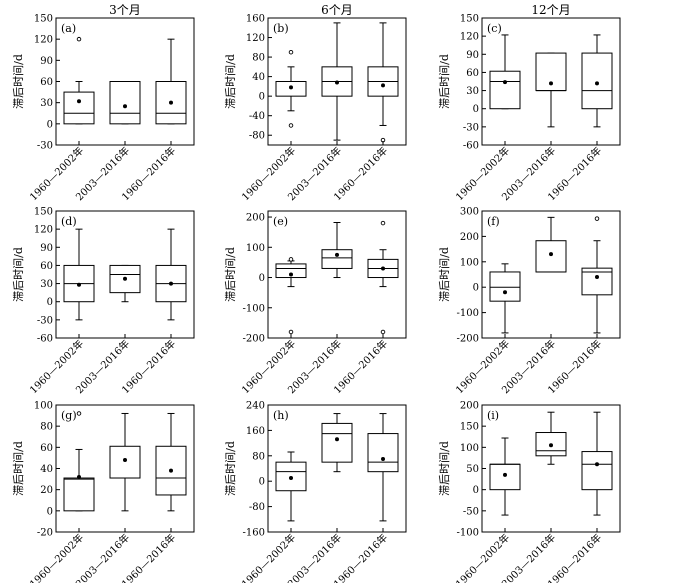  Describe the element at coordinates (257, 136) in the screenshot. I see `y-tick-label: -80` at that location.